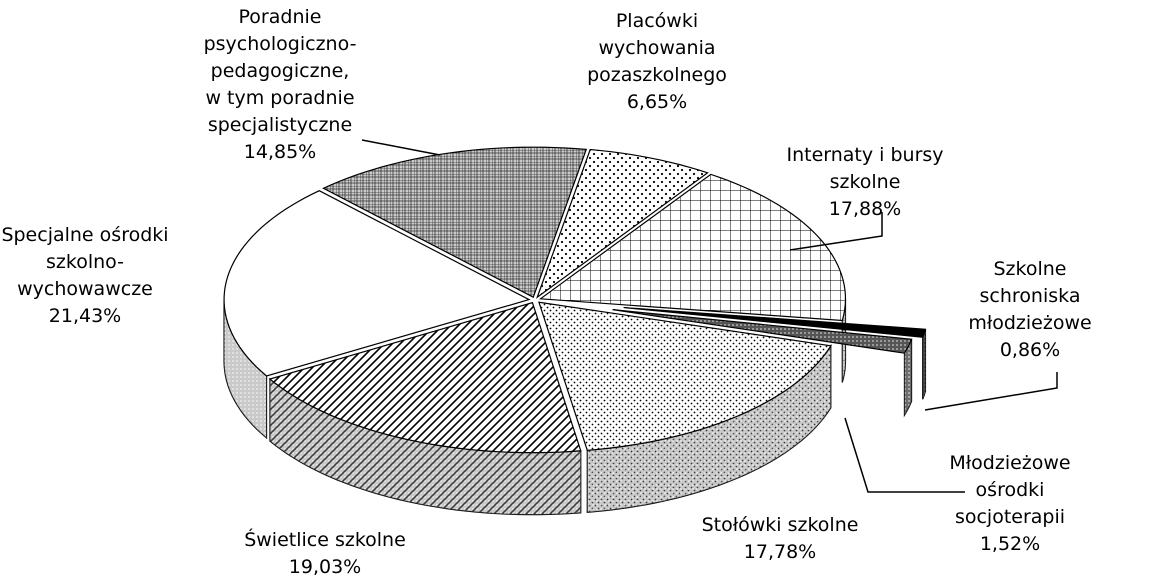 The width and height of the screenshot is (1169, 582). What do you see at coordinates (85, 316) in the screenshot?
I see `value-label: 21,43%` at bounding box center [85, 316].